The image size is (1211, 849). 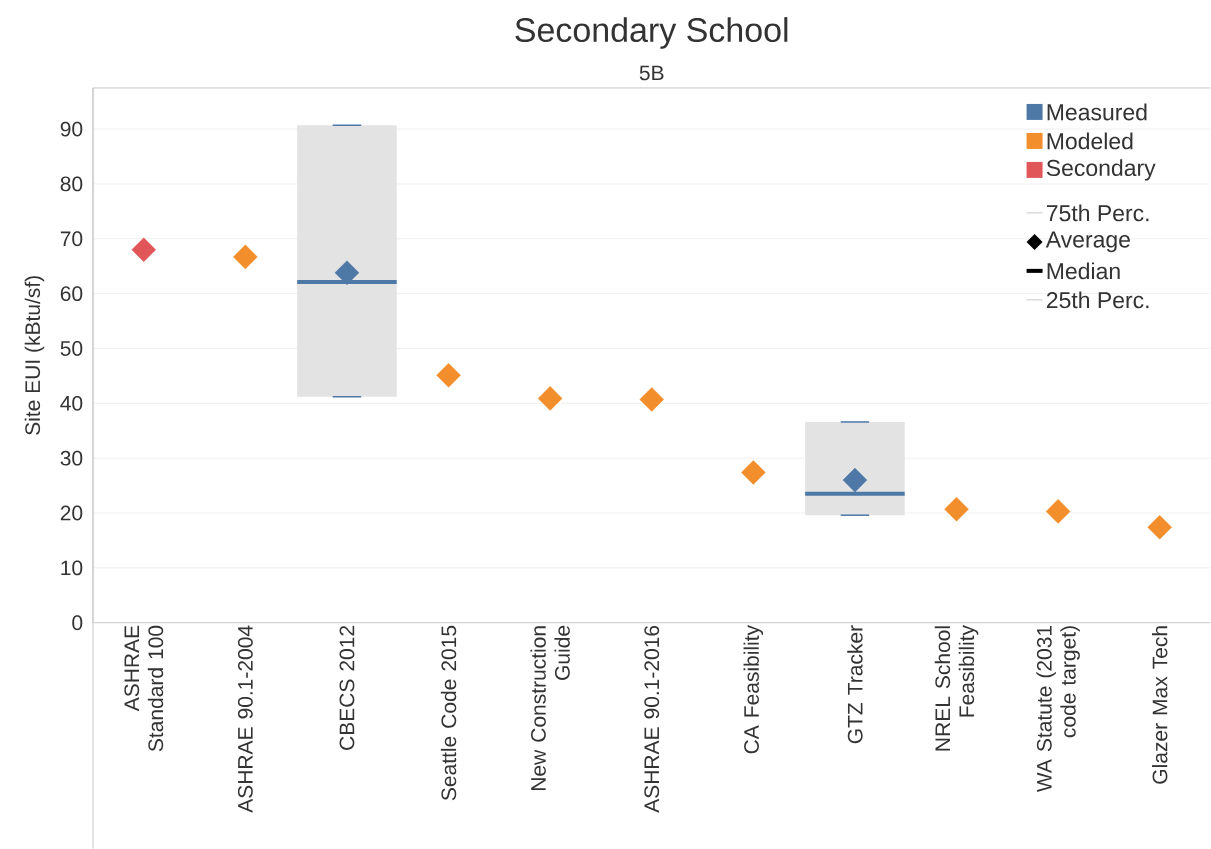 I want to click on y-tick-label: 40, so click(x=71, y=403).